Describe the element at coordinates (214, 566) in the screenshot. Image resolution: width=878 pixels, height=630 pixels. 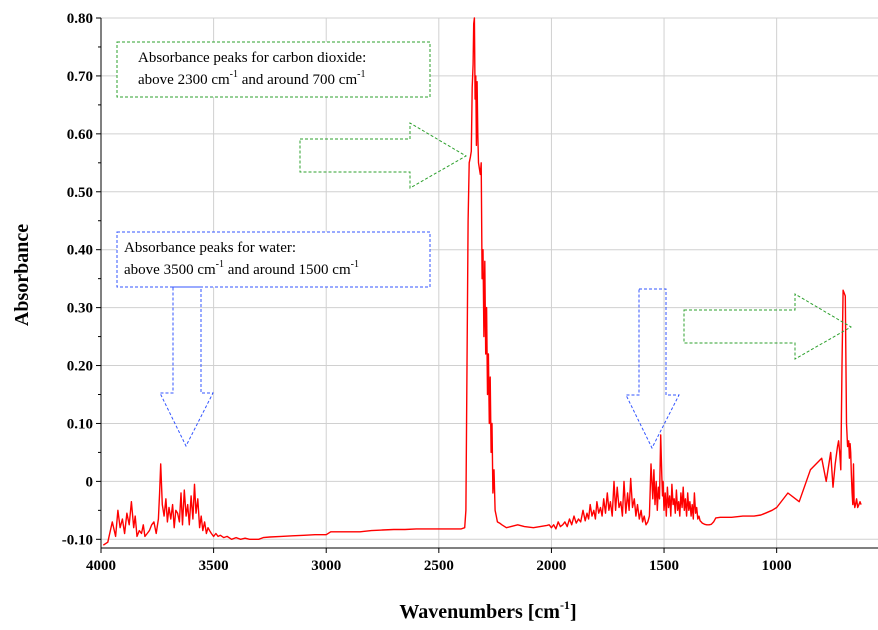
I see `x-tick-label: 3500` at that location.